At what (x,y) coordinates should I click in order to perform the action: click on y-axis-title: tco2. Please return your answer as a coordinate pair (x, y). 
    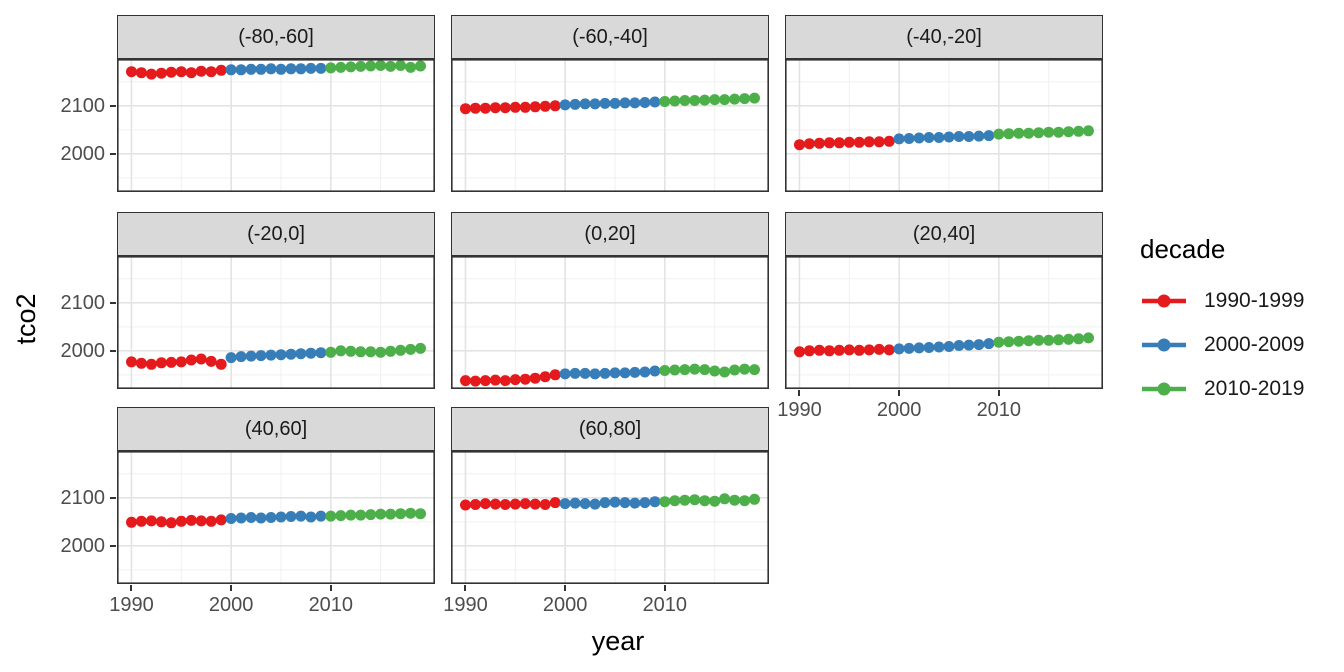
    Looking at the image, I should click on (26, 319).